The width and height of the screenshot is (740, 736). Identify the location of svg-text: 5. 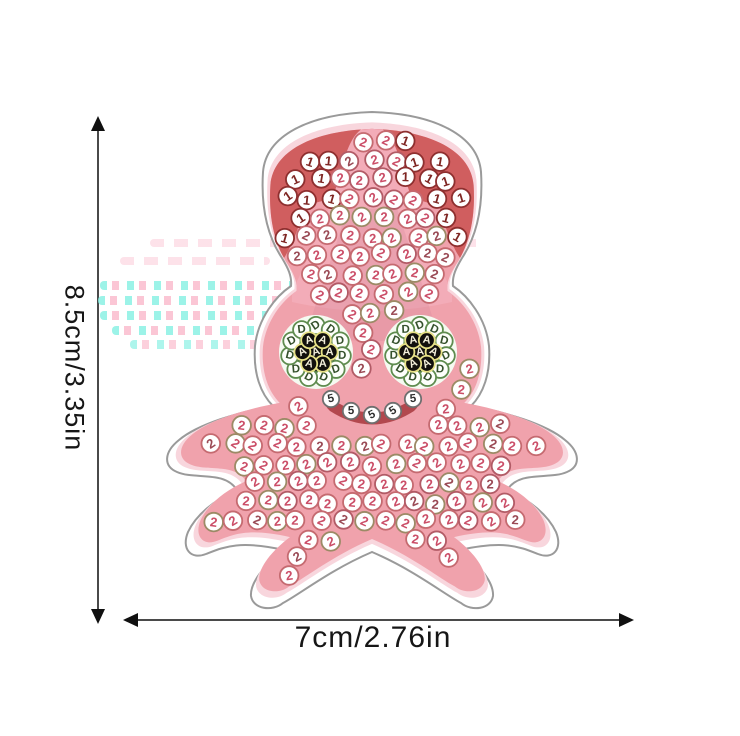
(372, 415).